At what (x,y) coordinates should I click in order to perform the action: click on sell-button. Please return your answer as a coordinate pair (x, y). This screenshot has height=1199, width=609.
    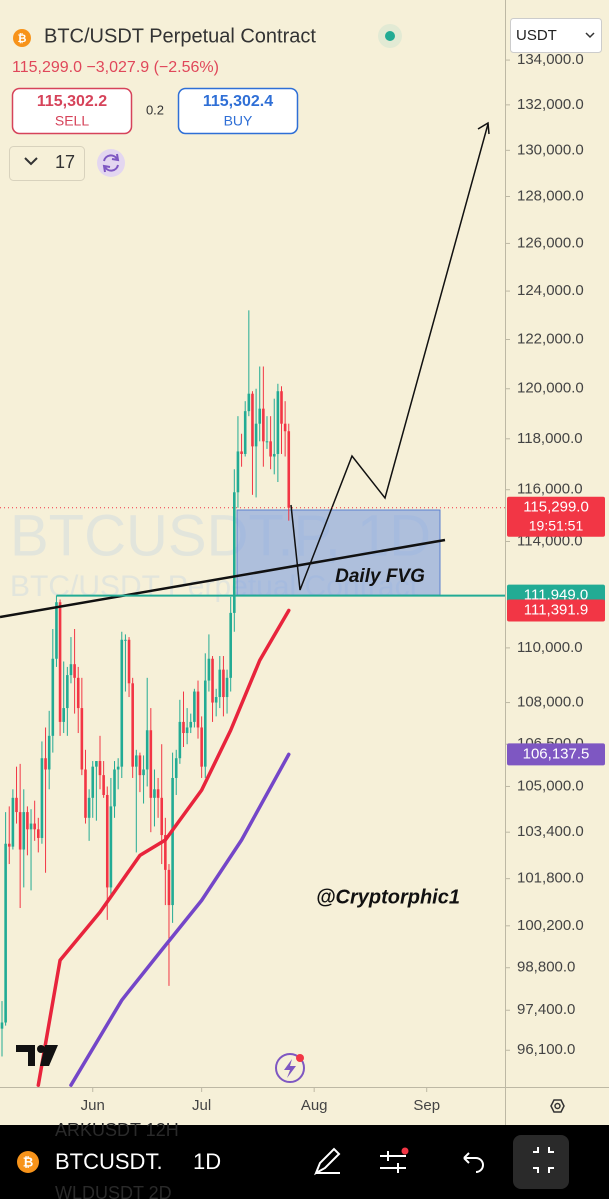
    Looking at the image, I should click on (72, 111).